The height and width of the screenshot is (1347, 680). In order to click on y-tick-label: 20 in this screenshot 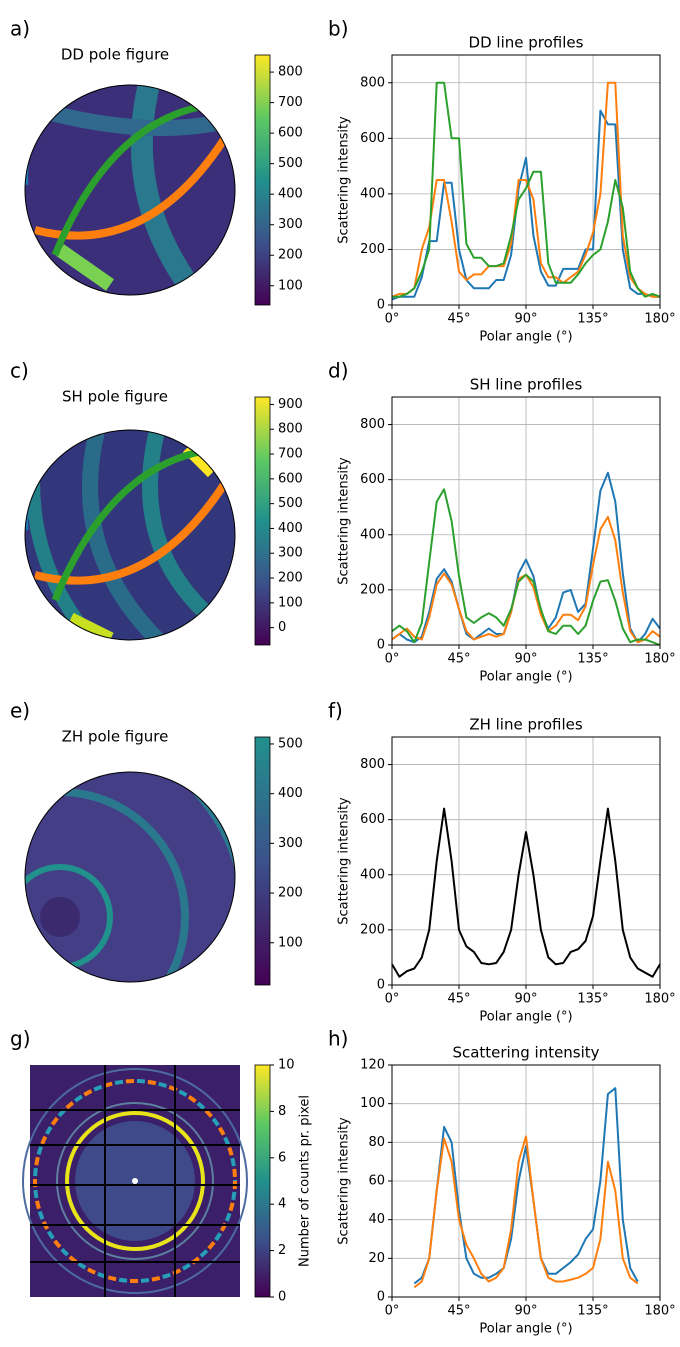, I will do `click(376, 1258)`.